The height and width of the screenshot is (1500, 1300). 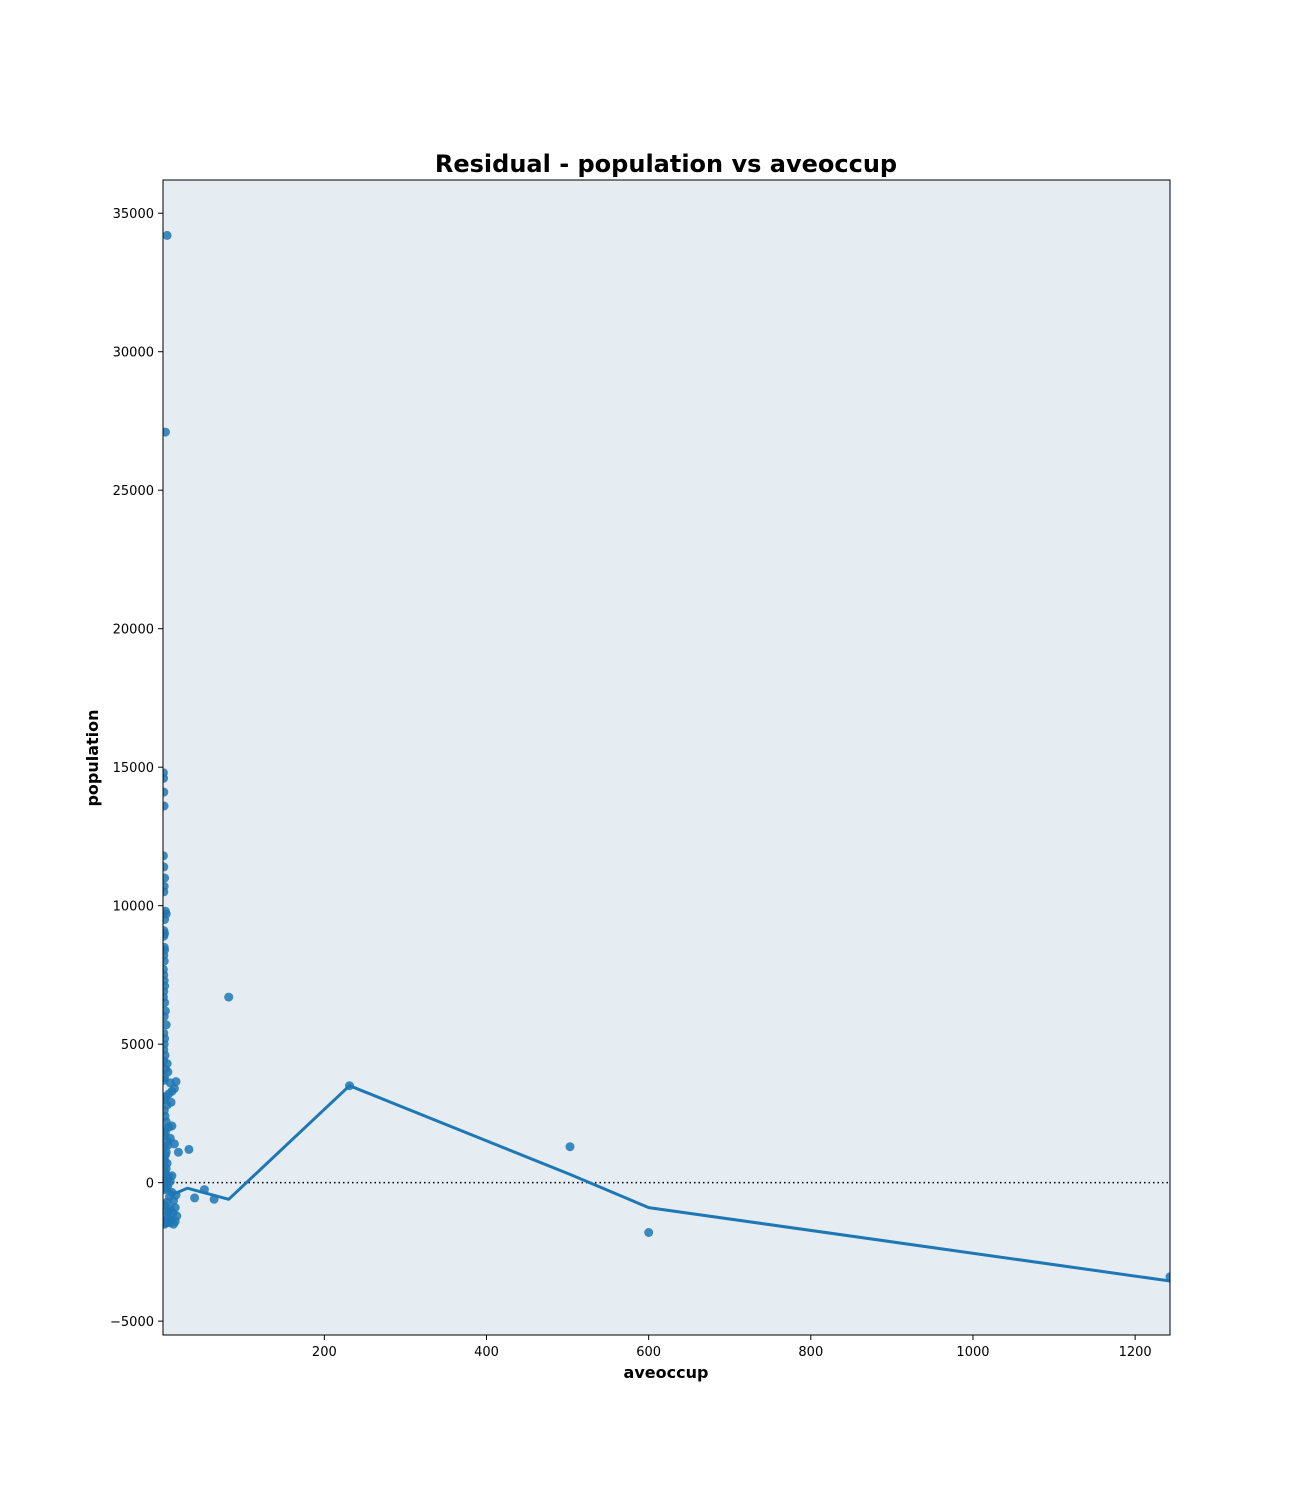 What do you see at coordinates (972, 1352) in the screenshot?
I see `x-tick-label: 1000` at bounding box center [972, 1352].